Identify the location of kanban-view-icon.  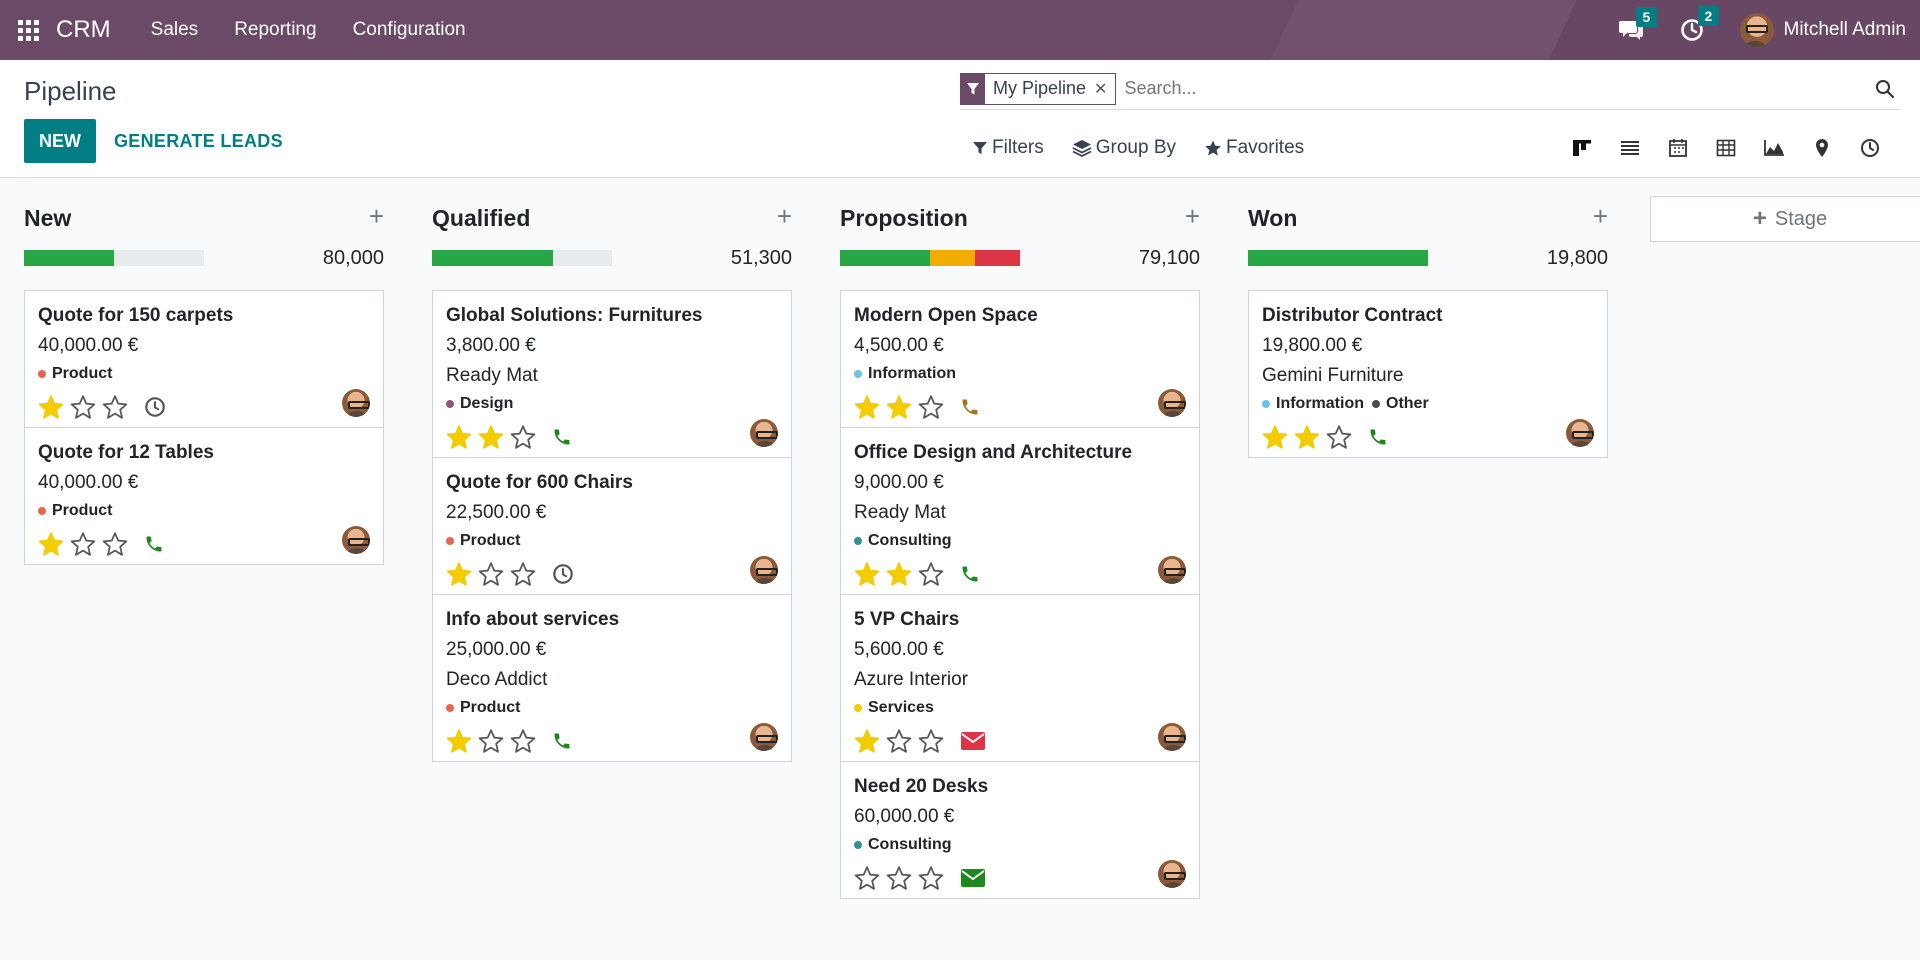
(1582, 148).